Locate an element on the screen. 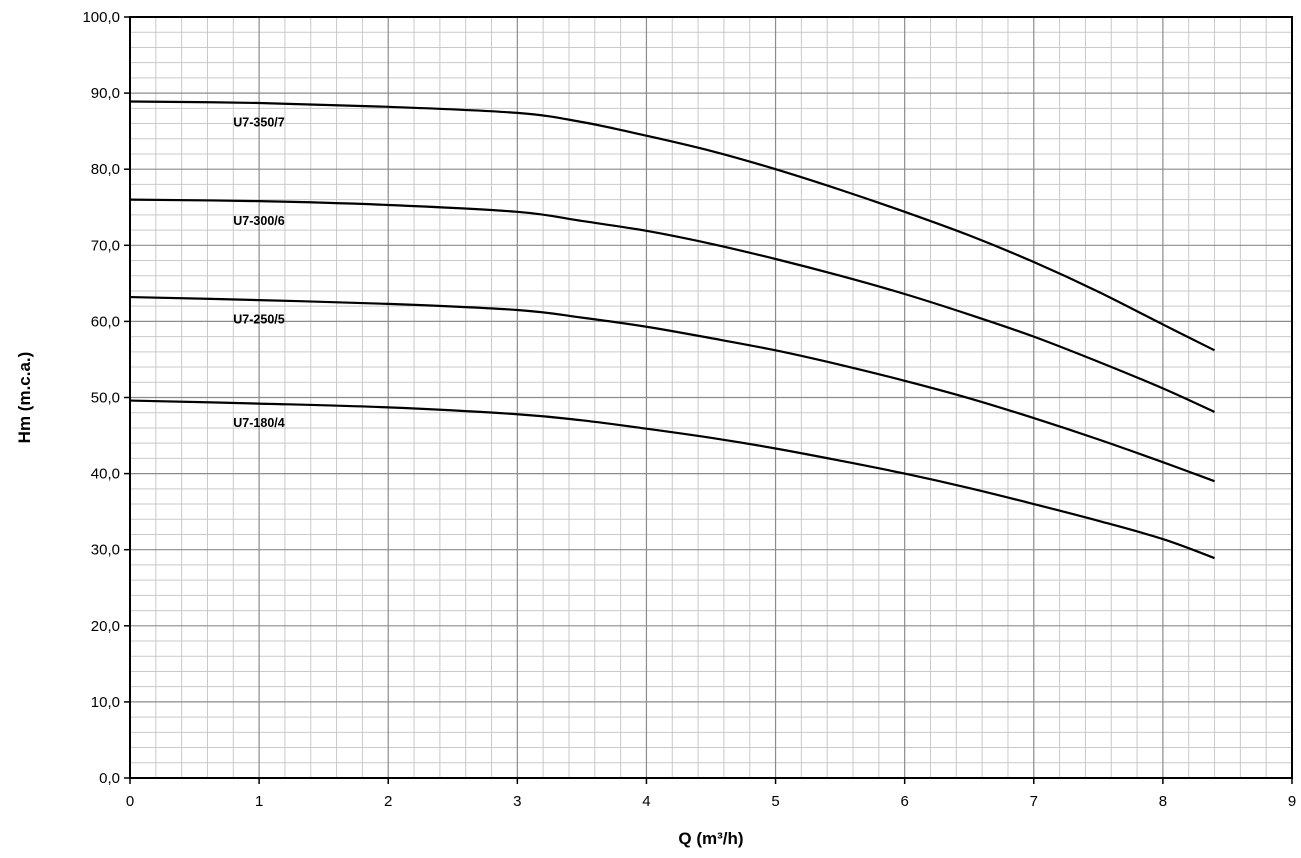  x-tick-label: 3 is located at coordinates (517, 801).